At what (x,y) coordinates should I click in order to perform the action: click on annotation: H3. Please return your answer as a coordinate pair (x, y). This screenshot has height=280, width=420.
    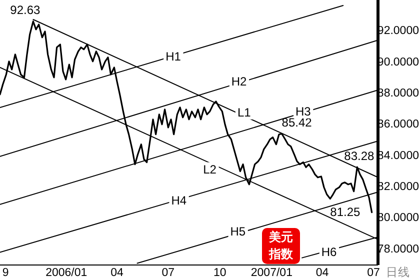
    Looking at the image, I should click on (304, 111).